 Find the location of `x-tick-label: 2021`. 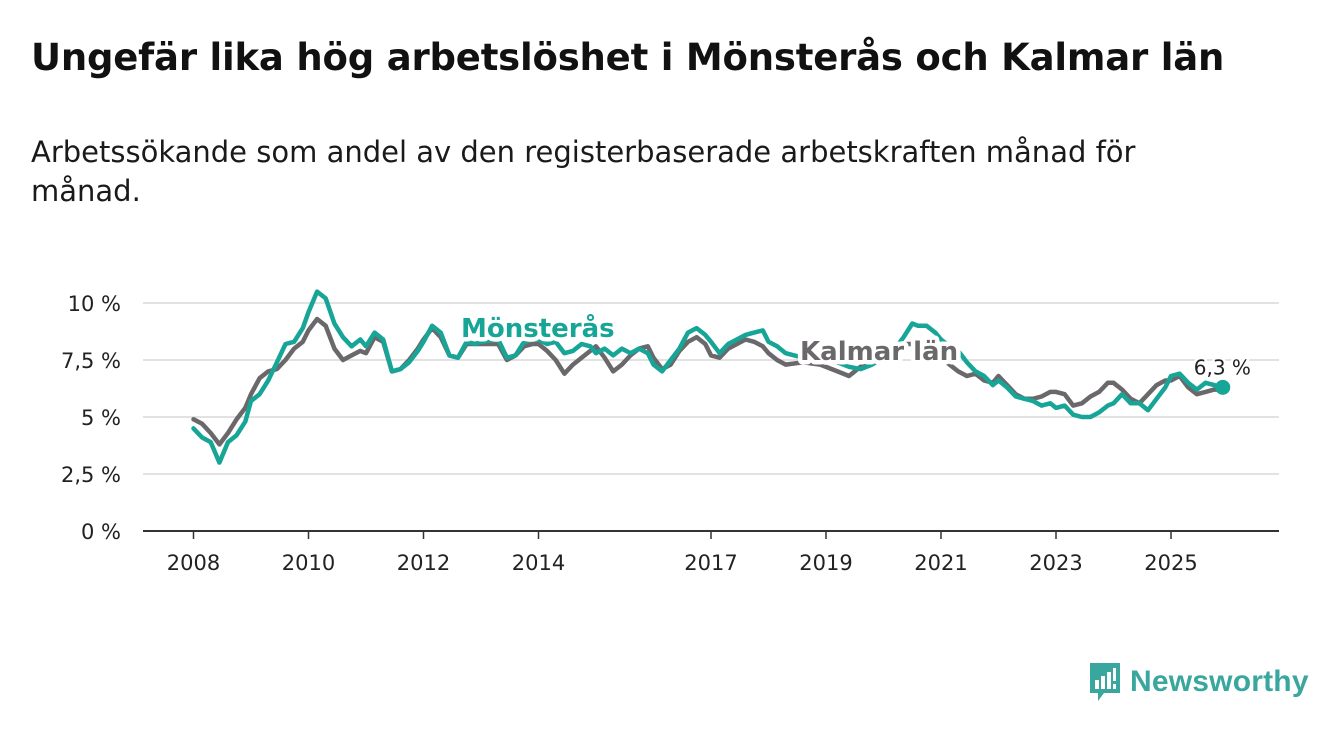

x-tick-label: 2021 is located at coordinates (940, 563).